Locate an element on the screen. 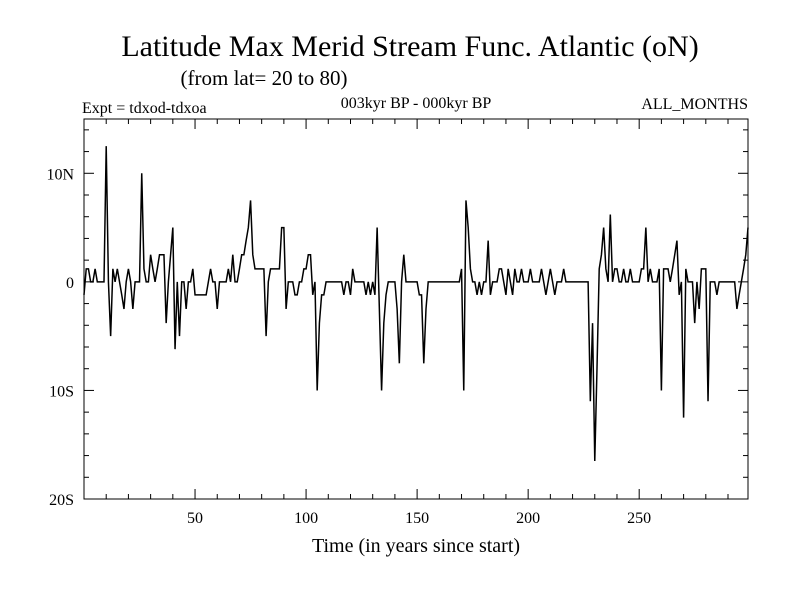 This screenshot has height=600, width=800. x-tick-labels: 50 100 150 200 250 is located at coordinates (419, 518).